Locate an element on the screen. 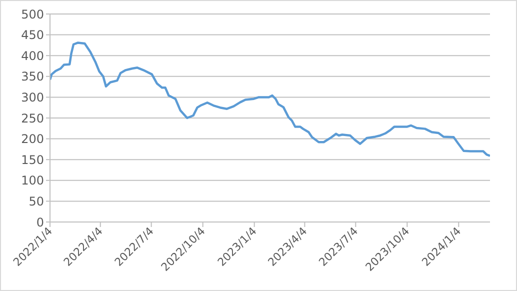  y-tick-label: 200 is located at coordinates (32, 139).